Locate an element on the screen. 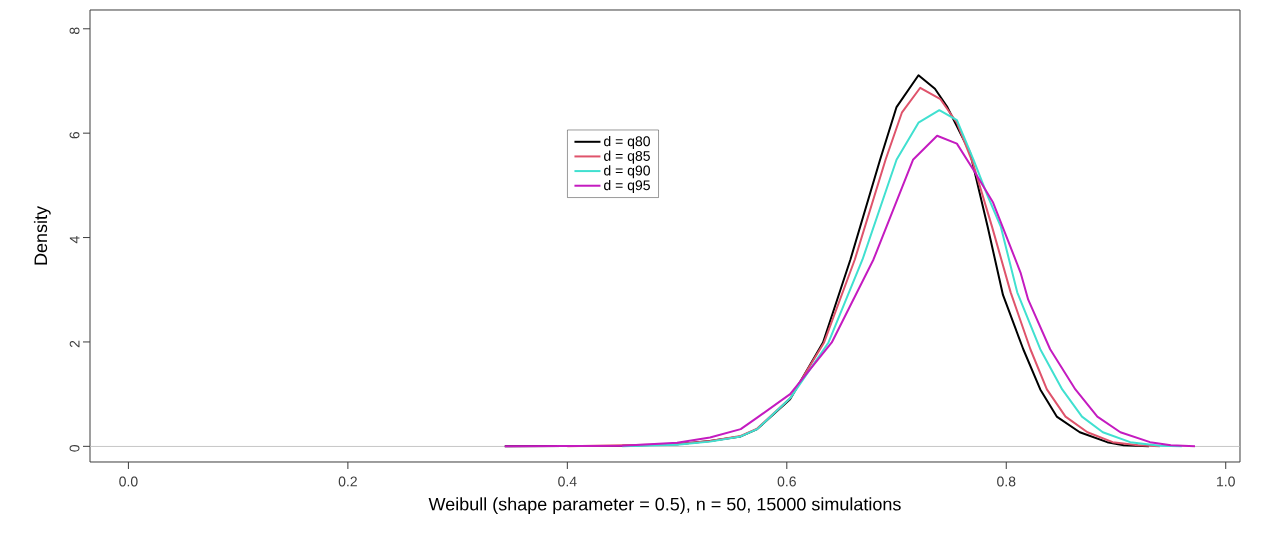 The height and width of the screenshot is (538, 1269). y-tick-label: 4 is located at coordinates (74, 240).